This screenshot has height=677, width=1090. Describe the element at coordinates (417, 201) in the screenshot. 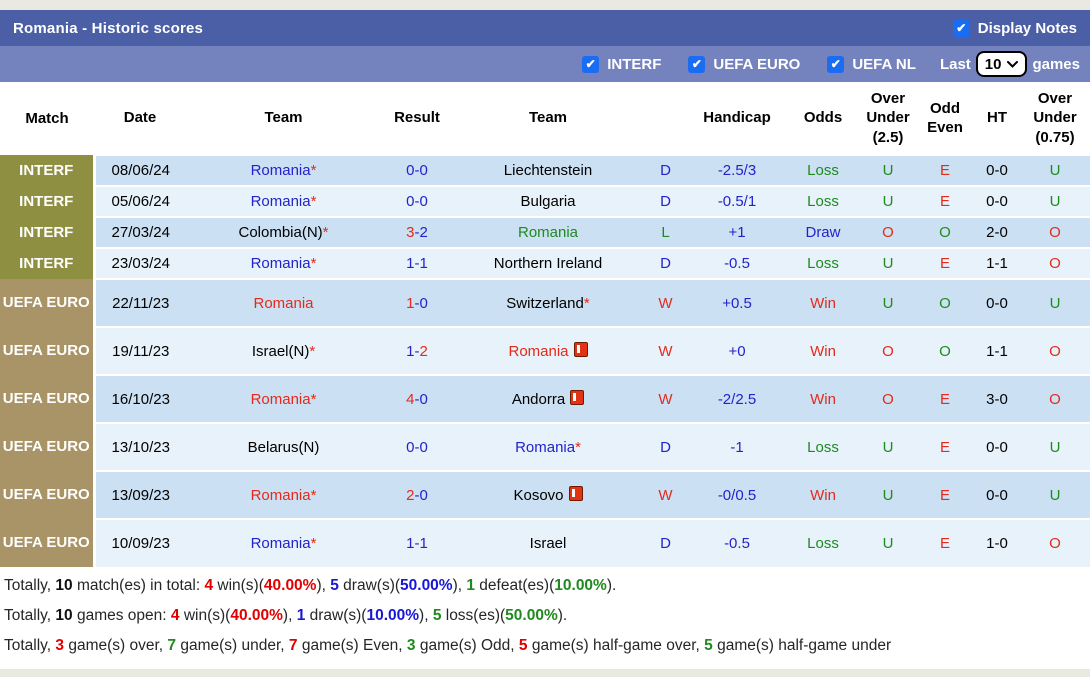

I see `score-cell: 0-0` at that location.